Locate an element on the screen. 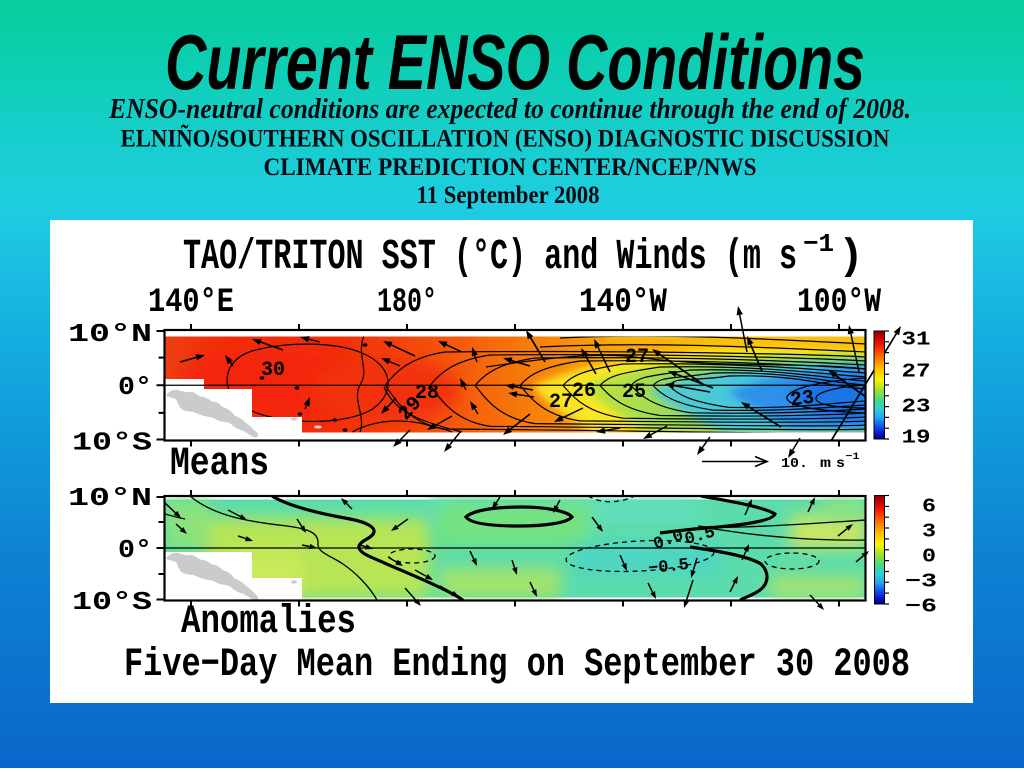 Image resolution: width=1024 pixels, height=773 pixels. svg-text: 0 is located at coordinates (929, 556).